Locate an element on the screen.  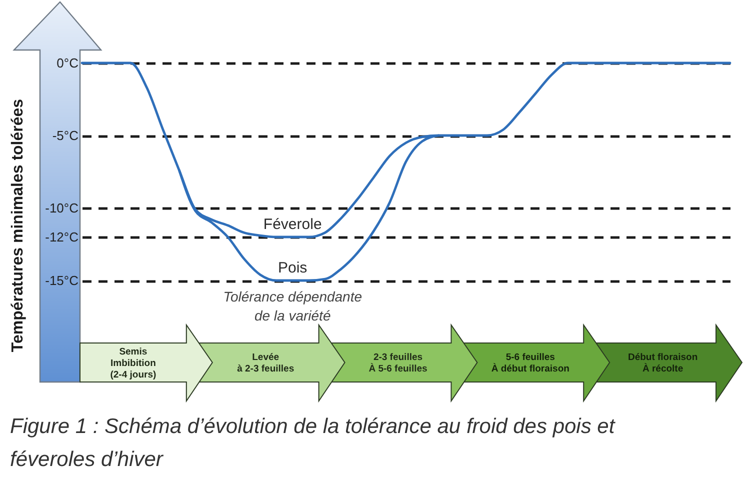
annotation: Semis Imbibition (2-4 jours) is located at coordinates (133, 363).